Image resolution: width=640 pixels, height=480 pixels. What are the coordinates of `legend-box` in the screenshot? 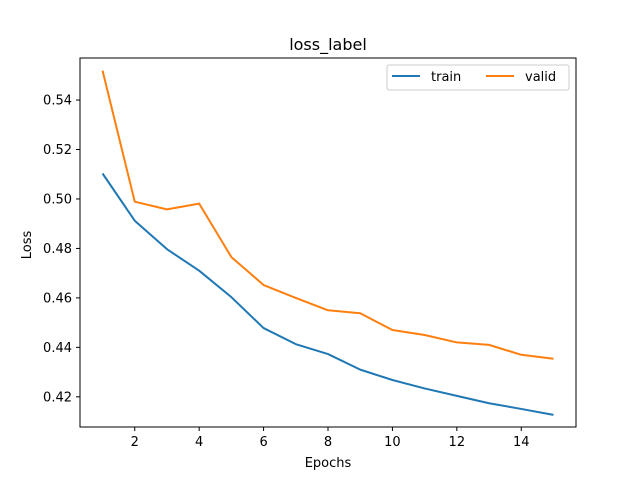 It's located at (478, 77).